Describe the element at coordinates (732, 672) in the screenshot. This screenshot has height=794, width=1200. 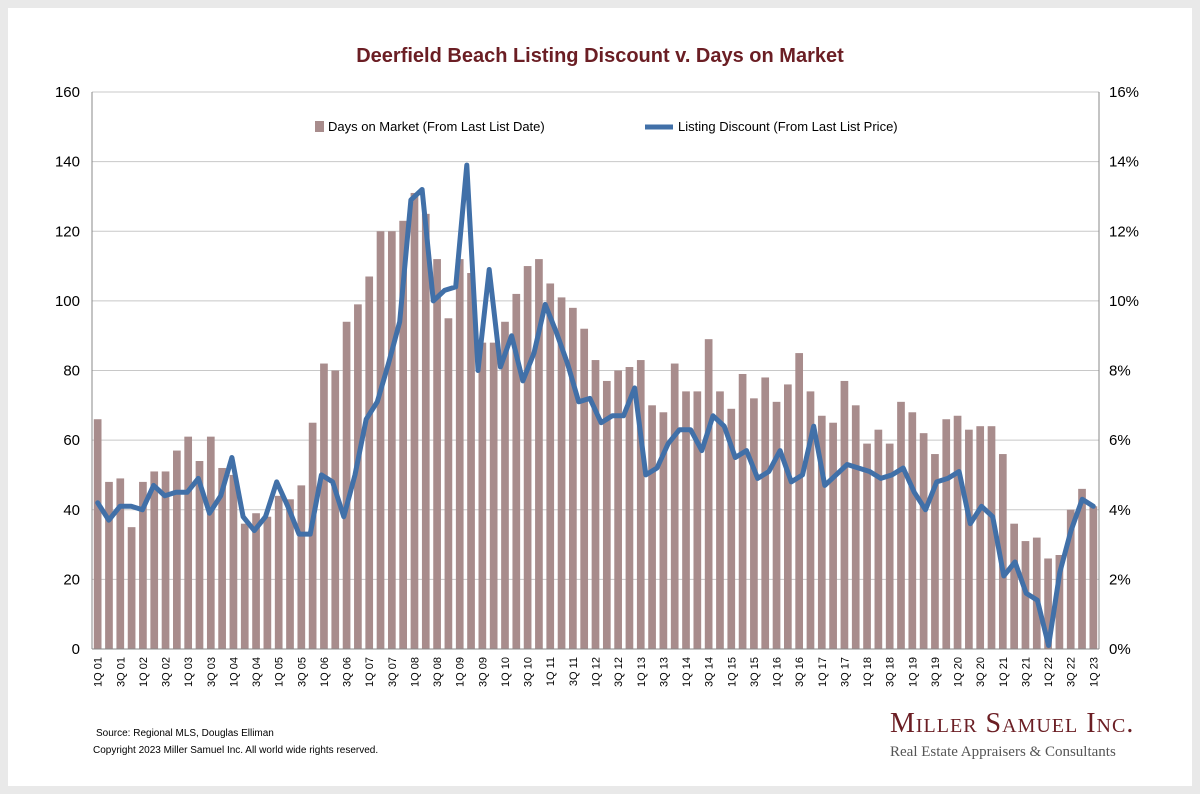
I see `x-tick-label: 1Q 15` at that location.